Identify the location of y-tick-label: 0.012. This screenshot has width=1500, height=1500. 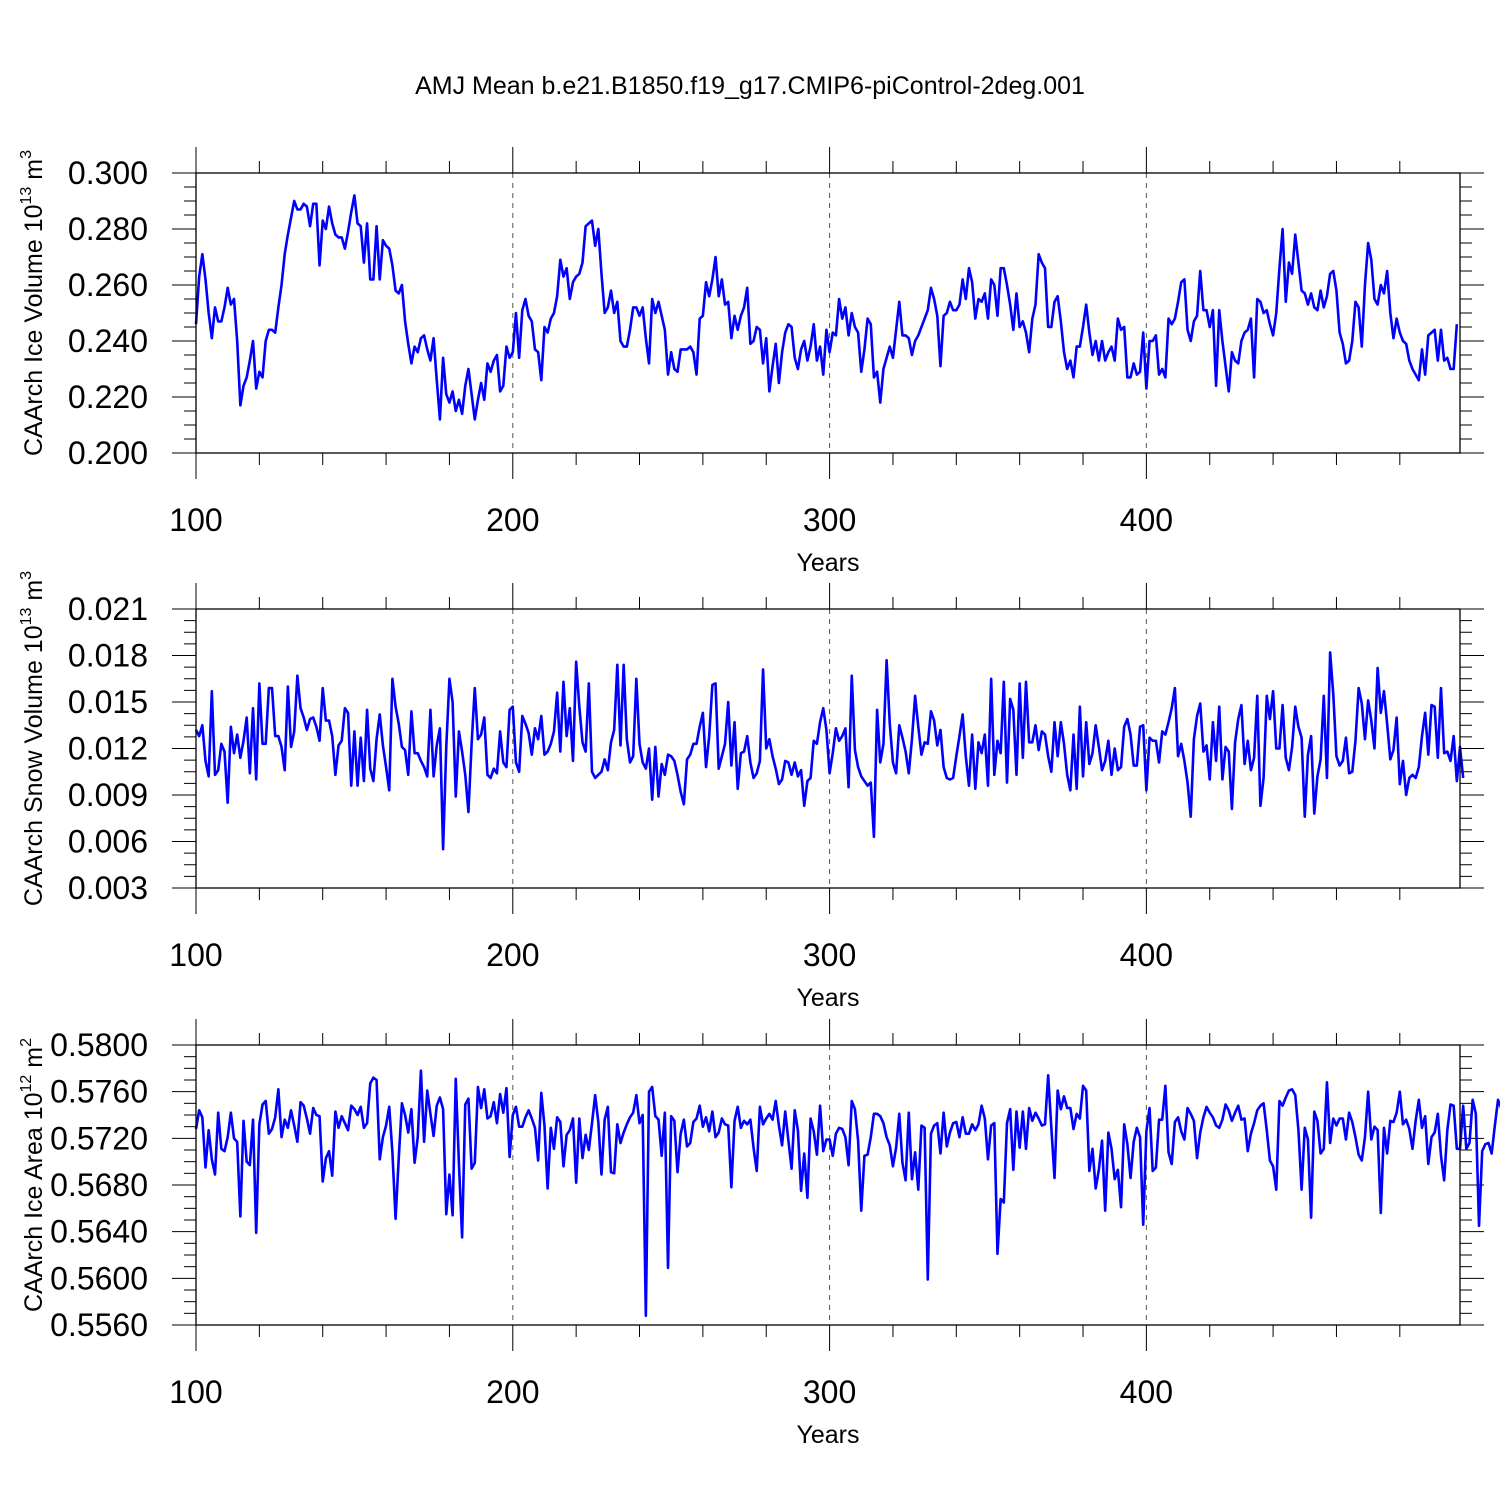
(108, 749).